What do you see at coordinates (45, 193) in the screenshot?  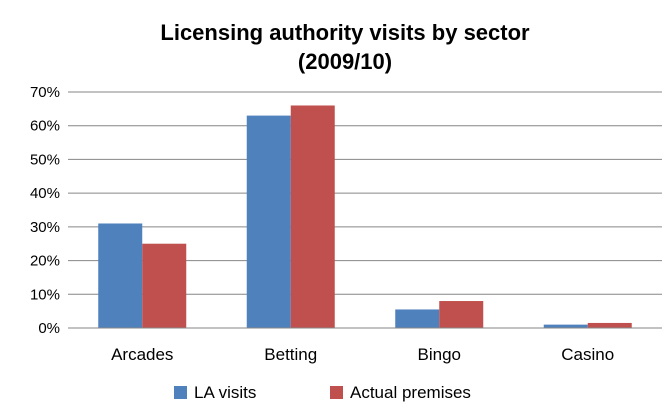 I see `y-tick-label: 40%` at bounding box center [45, 193].